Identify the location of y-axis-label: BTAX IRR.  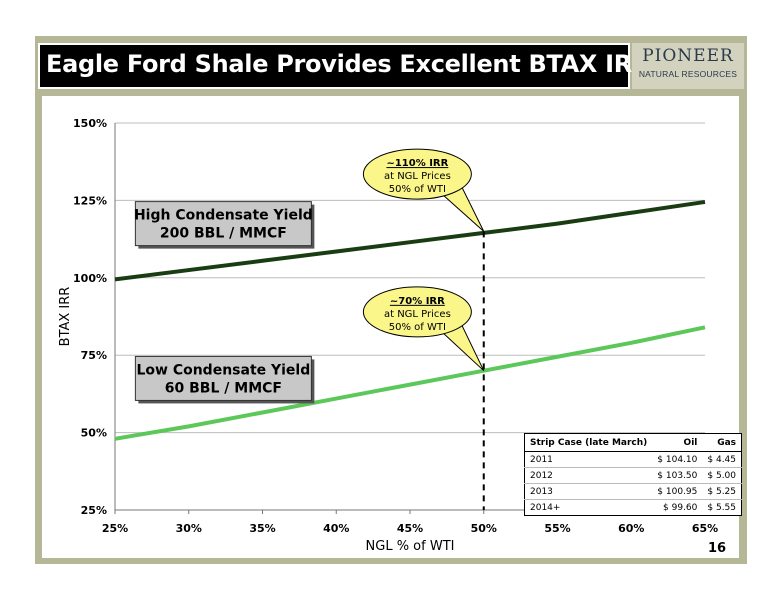
(65, 317).